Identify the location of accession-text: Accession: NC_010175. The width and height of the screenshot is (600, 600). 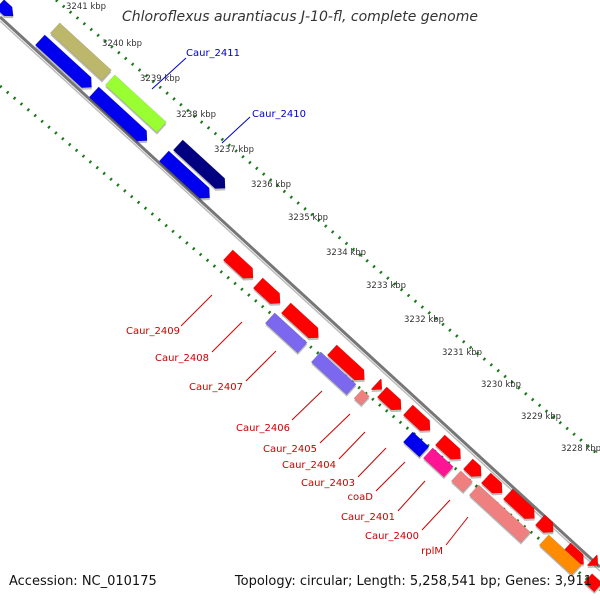
(83, 581).